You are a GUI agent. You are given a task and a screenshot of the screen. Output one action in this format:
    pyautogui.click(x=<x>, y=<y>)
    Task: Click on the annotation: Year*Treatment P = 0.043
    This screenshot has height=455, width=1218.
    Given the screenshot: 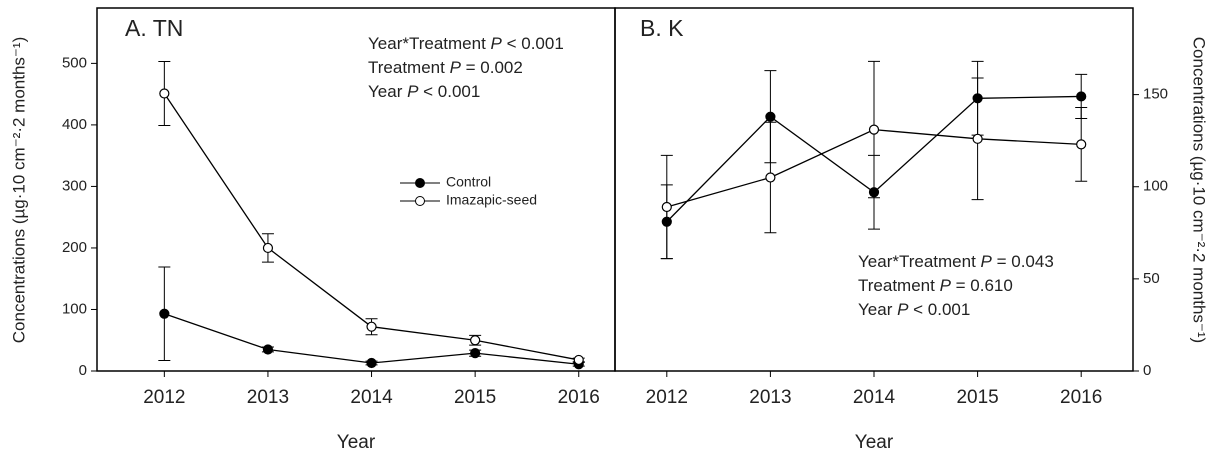 What is the action you would take?
    pyautogui.click(x=956, y=261)
    